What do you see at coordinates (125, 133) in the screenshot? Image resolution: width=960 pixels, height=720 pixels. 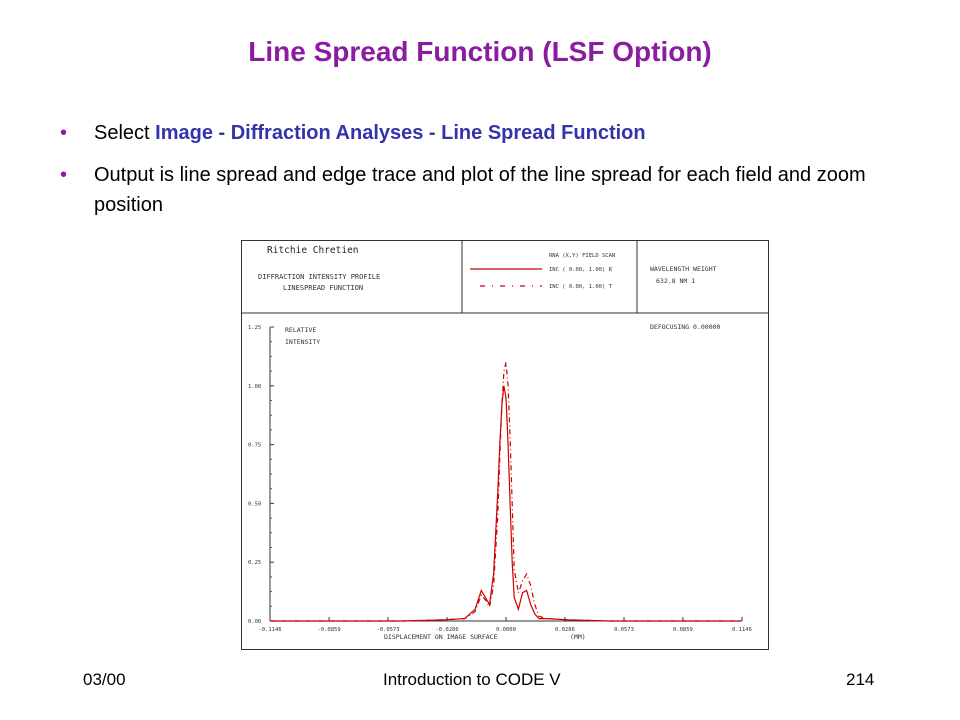 I see `bullet-text-prefix: Select` at bounding box center [125, 133].